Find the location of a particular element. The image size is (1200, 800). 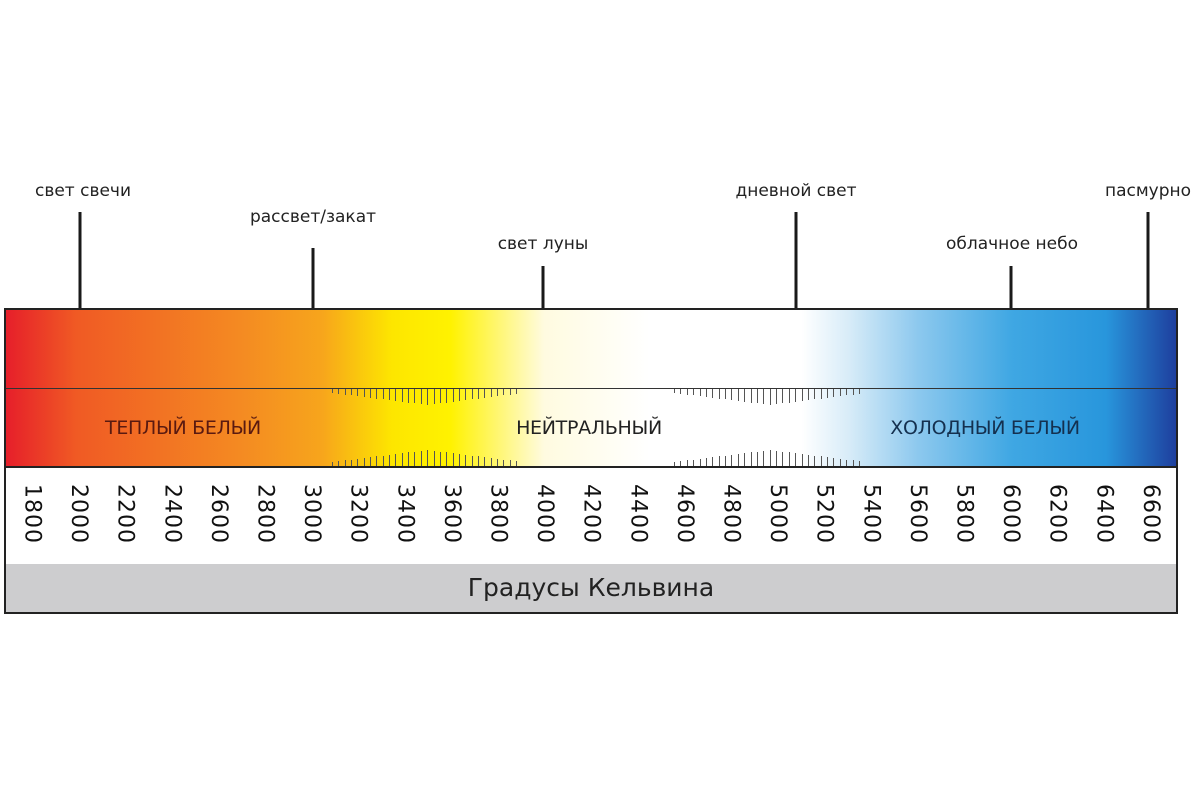

tick-label: 3200 is located at coordinates (358, 514).